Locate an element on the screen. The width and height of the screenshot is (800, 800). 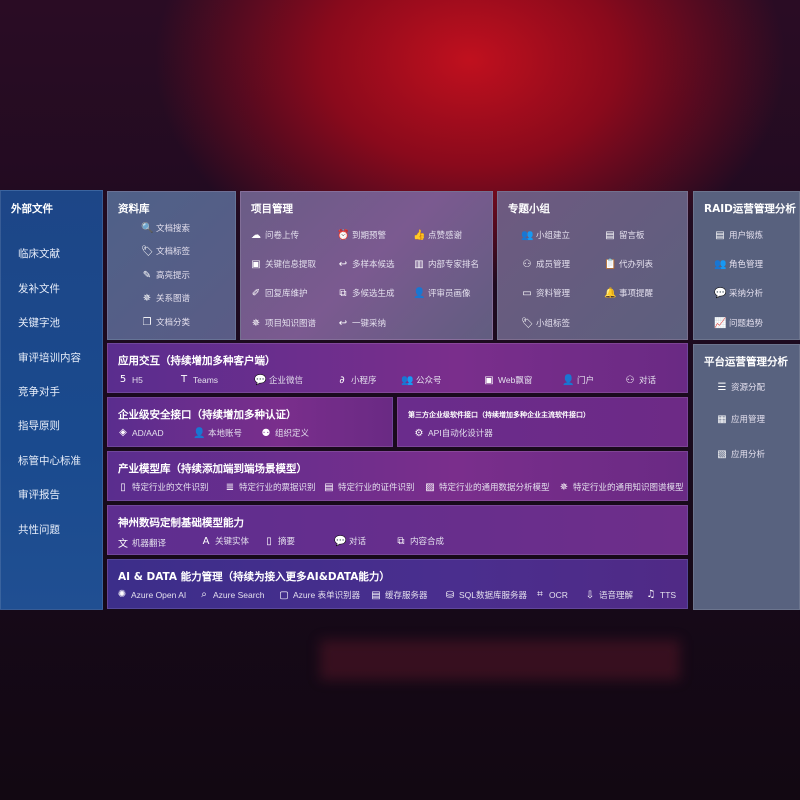
entity-icon: A is located at coordinates (206, 541).